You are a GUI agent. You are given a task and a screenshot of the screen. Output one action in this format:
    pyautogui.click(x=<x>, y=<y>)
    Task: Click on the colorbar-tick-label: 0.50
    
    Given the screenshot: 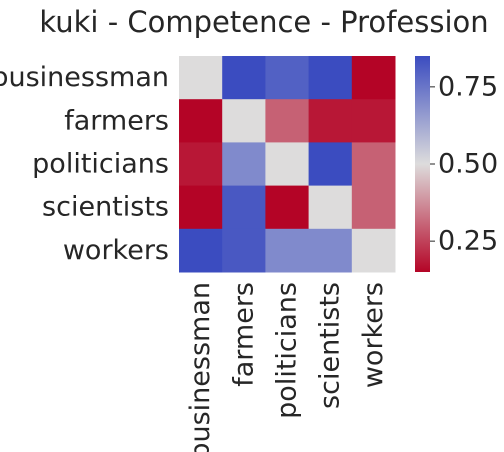 What is the action you would take?
    pyautogui.click(x=468, y=164)
    